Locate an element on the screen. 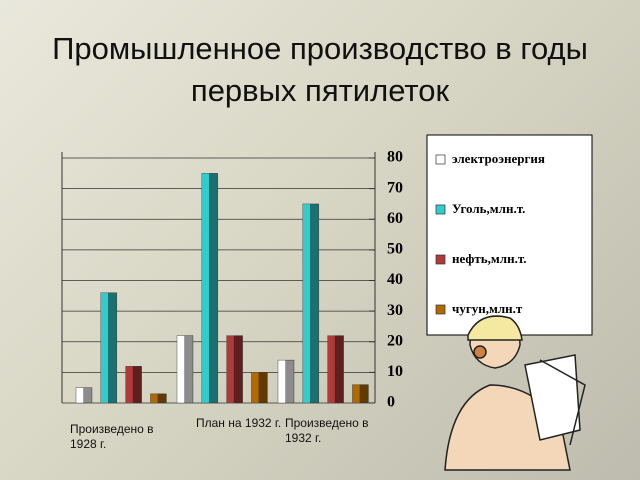 The height and width of the screenshot is (480, 640). y-tick-label: 70 is located at coordinates (395, 187).